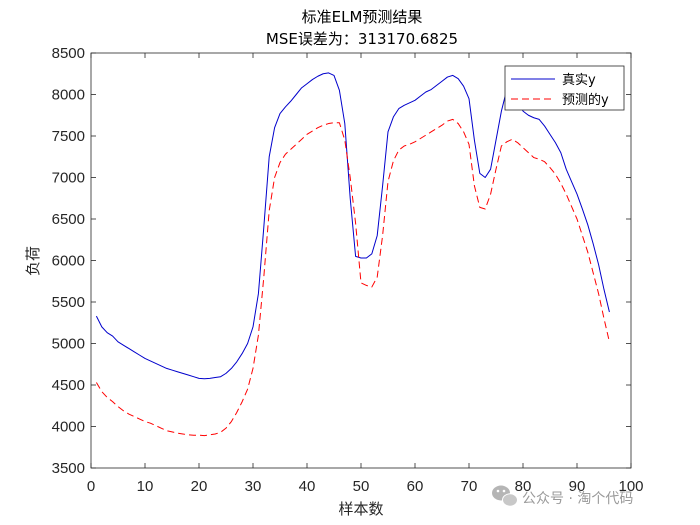 The width and height of the screenshot is (700, 525). I want to click on y-tick-label: 5500, so click(68, 302).